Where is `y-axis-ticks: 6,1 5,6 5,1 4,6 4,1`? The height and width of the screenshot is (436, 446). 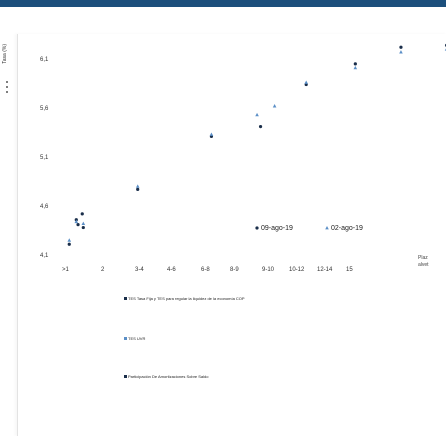
y-axis-ticks: 6,1 5,6 5,1 4,6 4,1 is located at coordinates (44, 158).